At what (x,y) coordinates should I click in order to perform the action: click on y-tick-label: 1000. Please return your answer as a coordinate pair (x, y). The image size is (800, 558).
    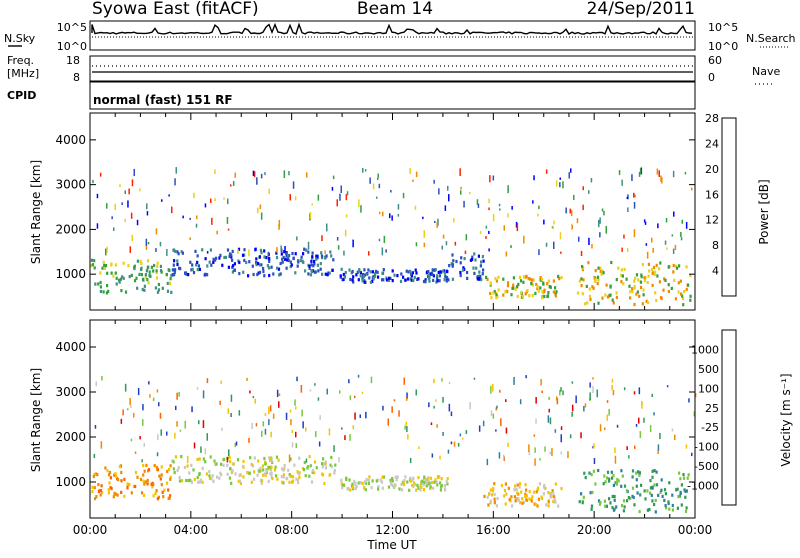
    Looking at the image, I should click on (70, 274).